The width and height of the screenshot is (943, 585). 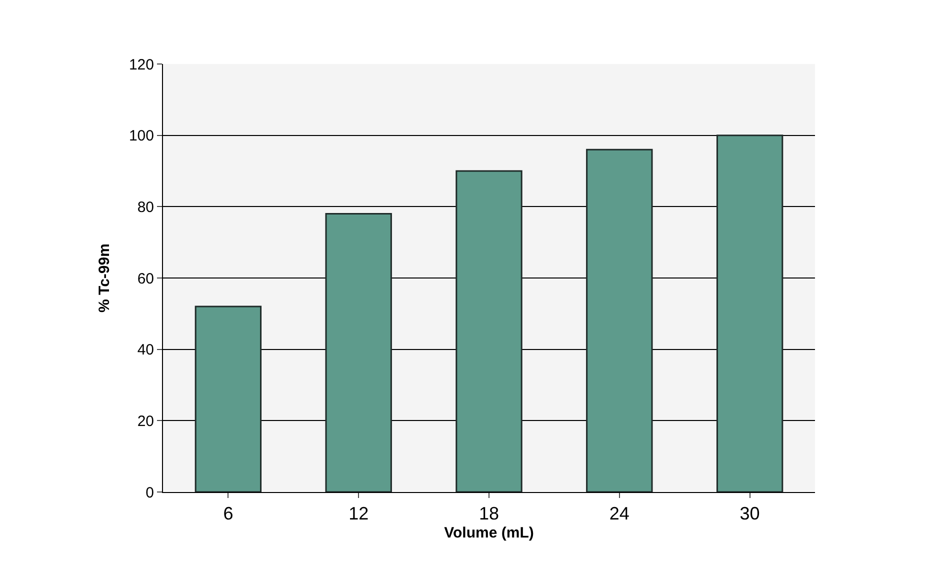 What do you see at coordinates (145, 421) in the screenshot?
I see `y-tick-label: 20` at bounding box center [145, 421].